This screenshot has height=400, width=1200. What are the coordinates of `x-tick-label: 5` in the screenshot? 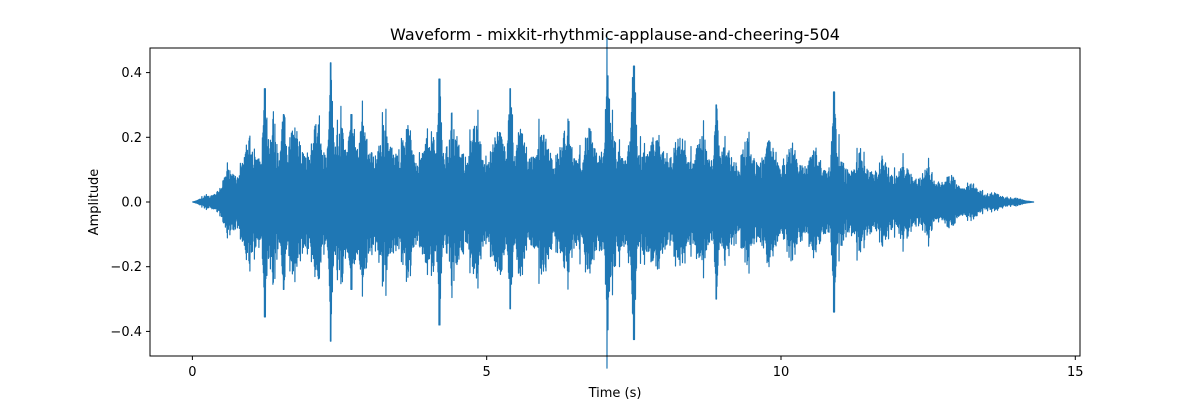 It's located at (487, 372).